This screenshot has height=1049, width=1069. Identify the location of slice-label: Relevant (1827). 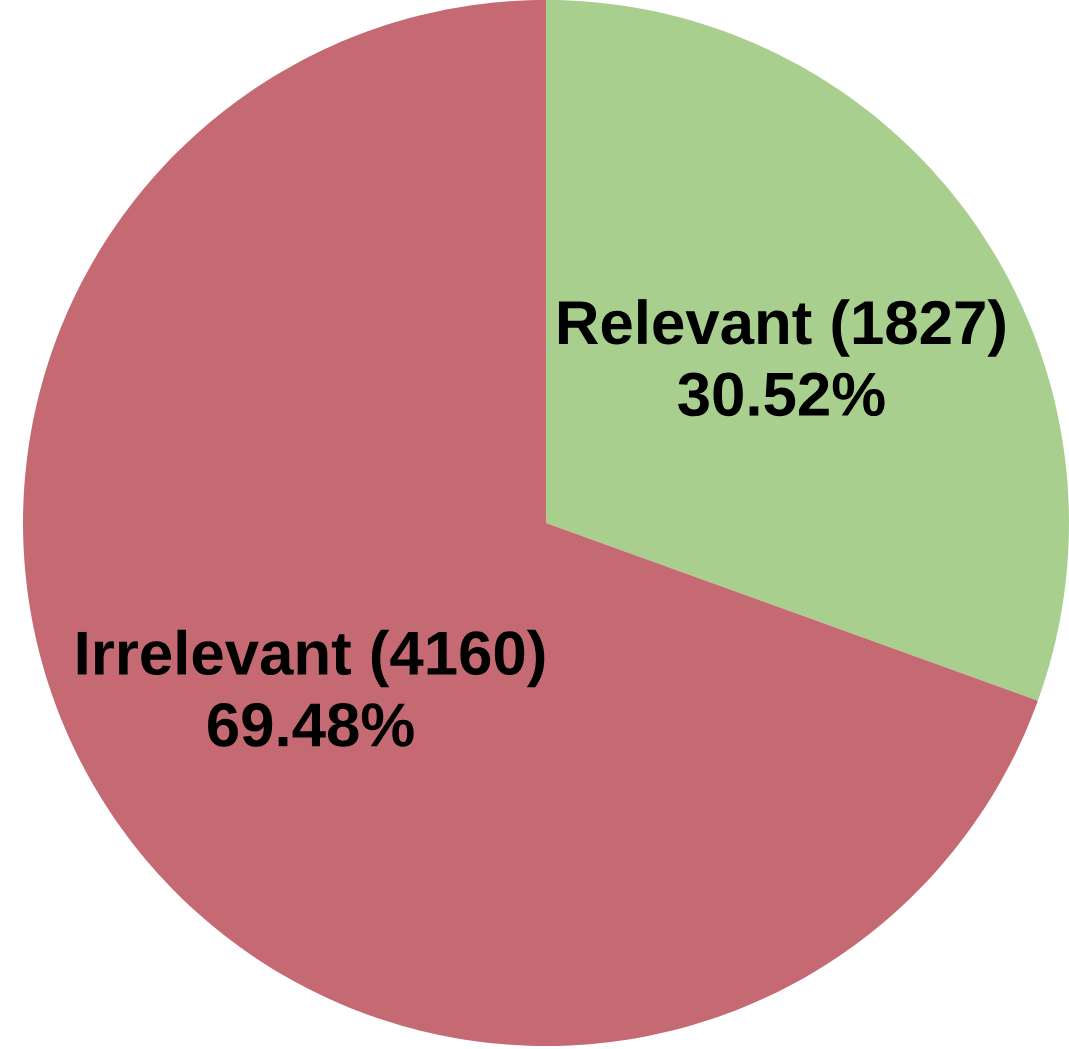
(781, 328).